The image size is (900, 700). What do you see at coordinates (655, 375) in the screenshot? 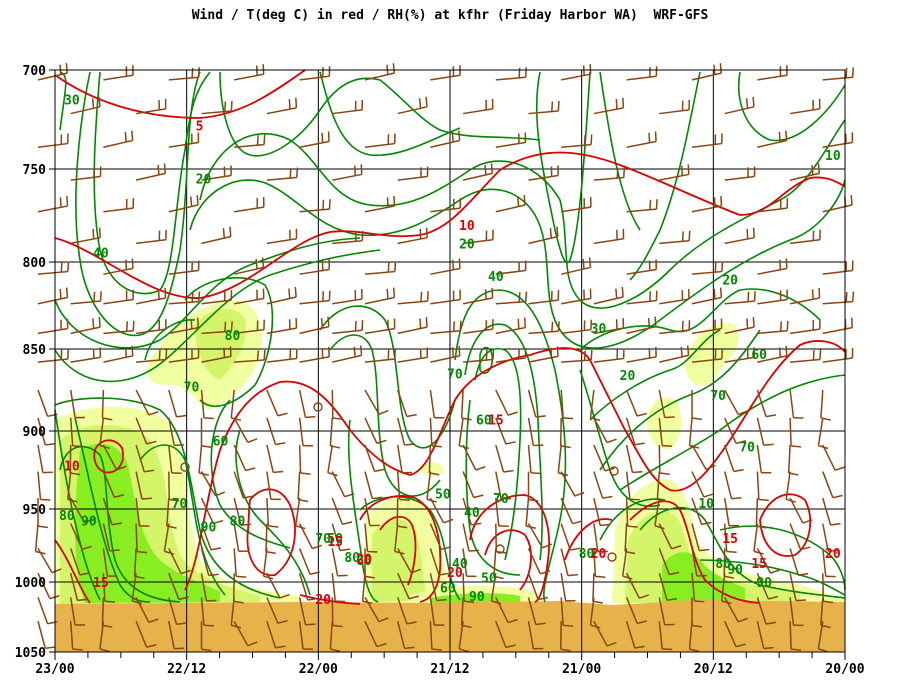
I see `rh-contour` at bounding box center [655, 375].